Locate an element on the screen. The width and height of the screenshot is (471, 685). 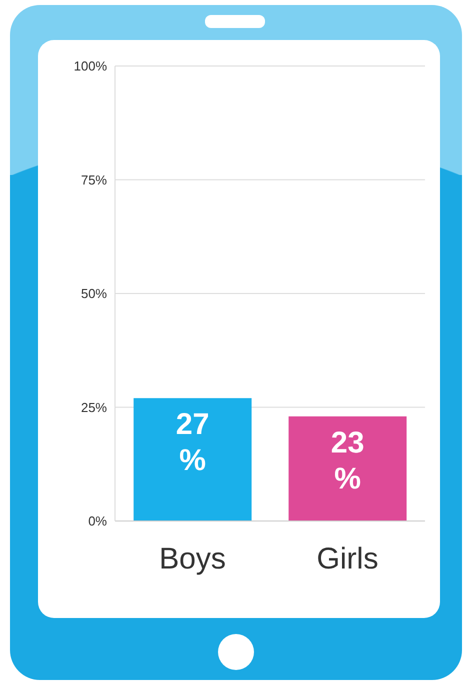
y-tick-label: 50% is located at coordinates (94, 294).